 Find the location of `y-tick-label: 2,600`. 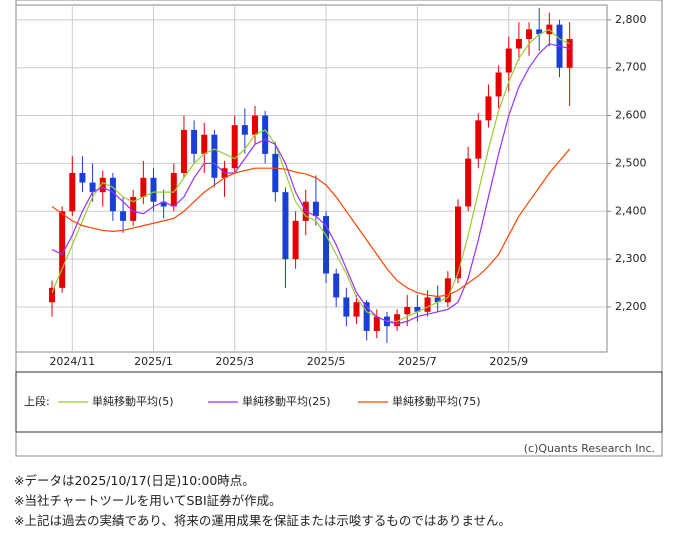

y-tick-label: 2,600 is located at coordinates (631, 115).